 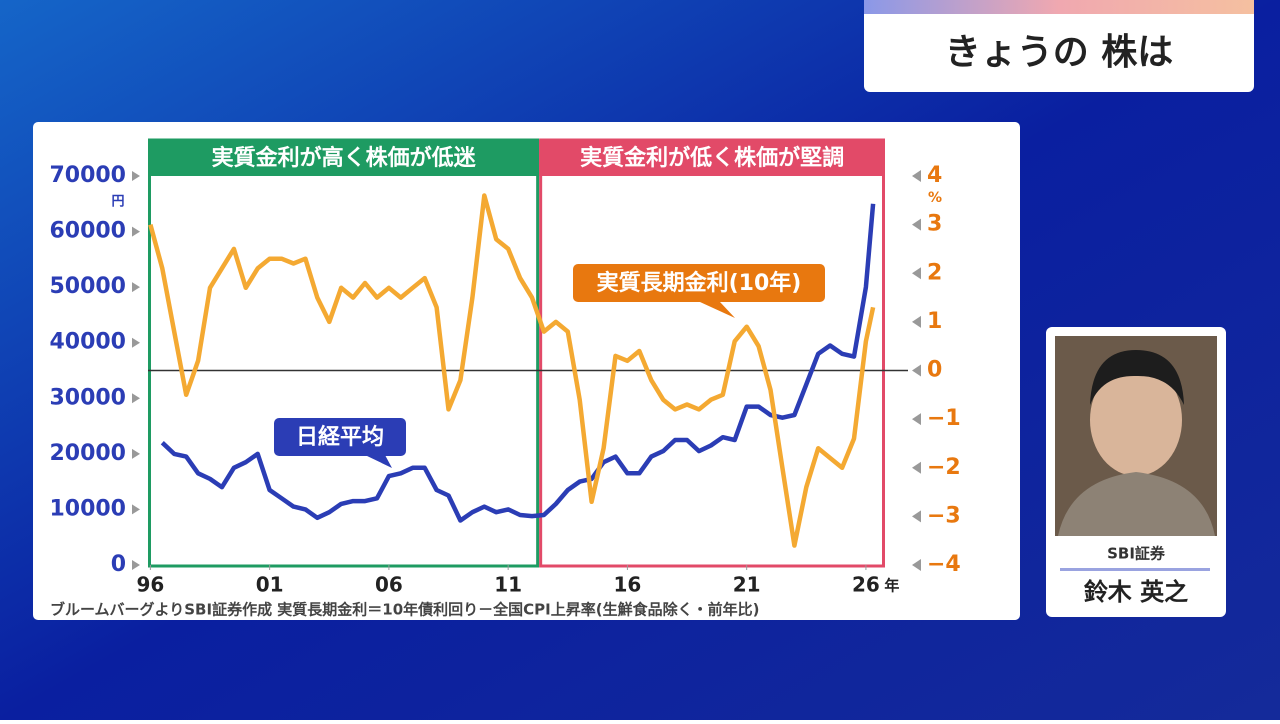 What do you see at coordinates (1059, 7) in the screenshot?
I see `header-stripe` at bounding box center [1059, 7].